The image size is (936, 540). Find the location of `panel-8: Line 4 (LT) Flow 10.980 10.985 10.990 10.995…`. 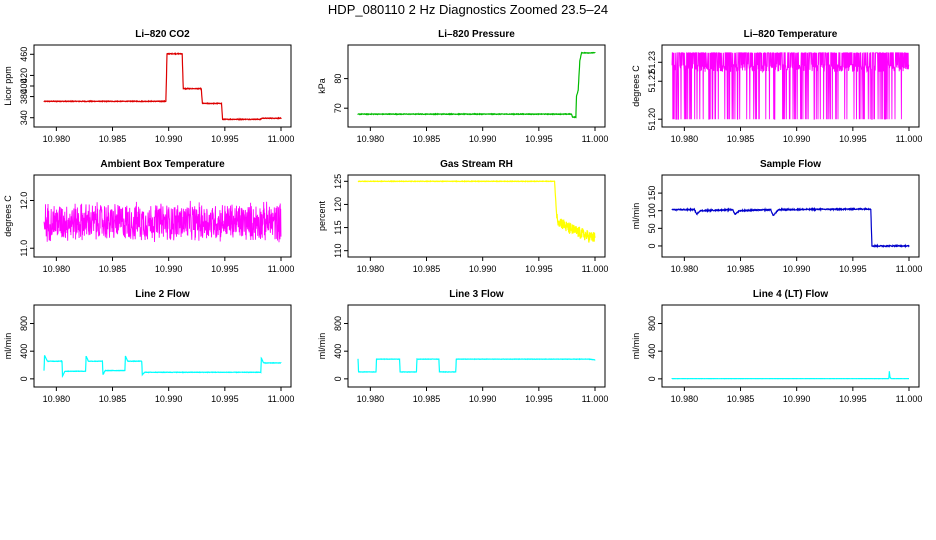

panel-8: Line 4 (LT) Flow 10.980 10.985 10.990 10.995… is located at coordinates (776, 346).